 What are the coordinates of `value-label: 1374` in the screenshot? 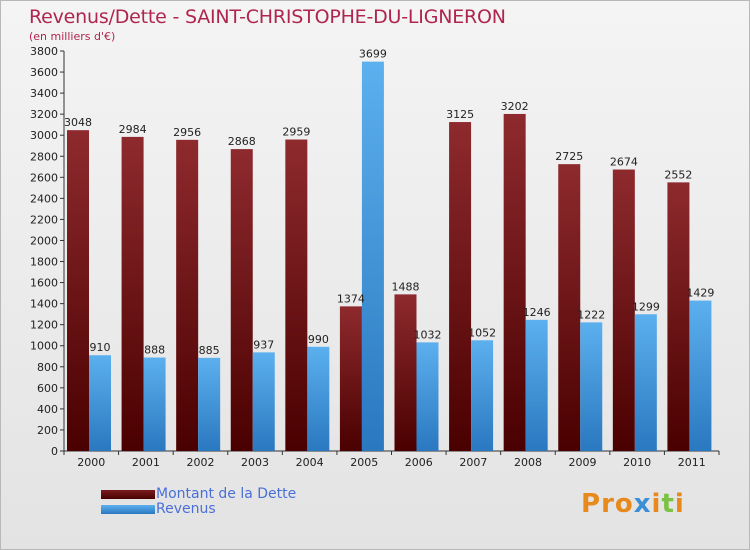 It's located at (351, 298).